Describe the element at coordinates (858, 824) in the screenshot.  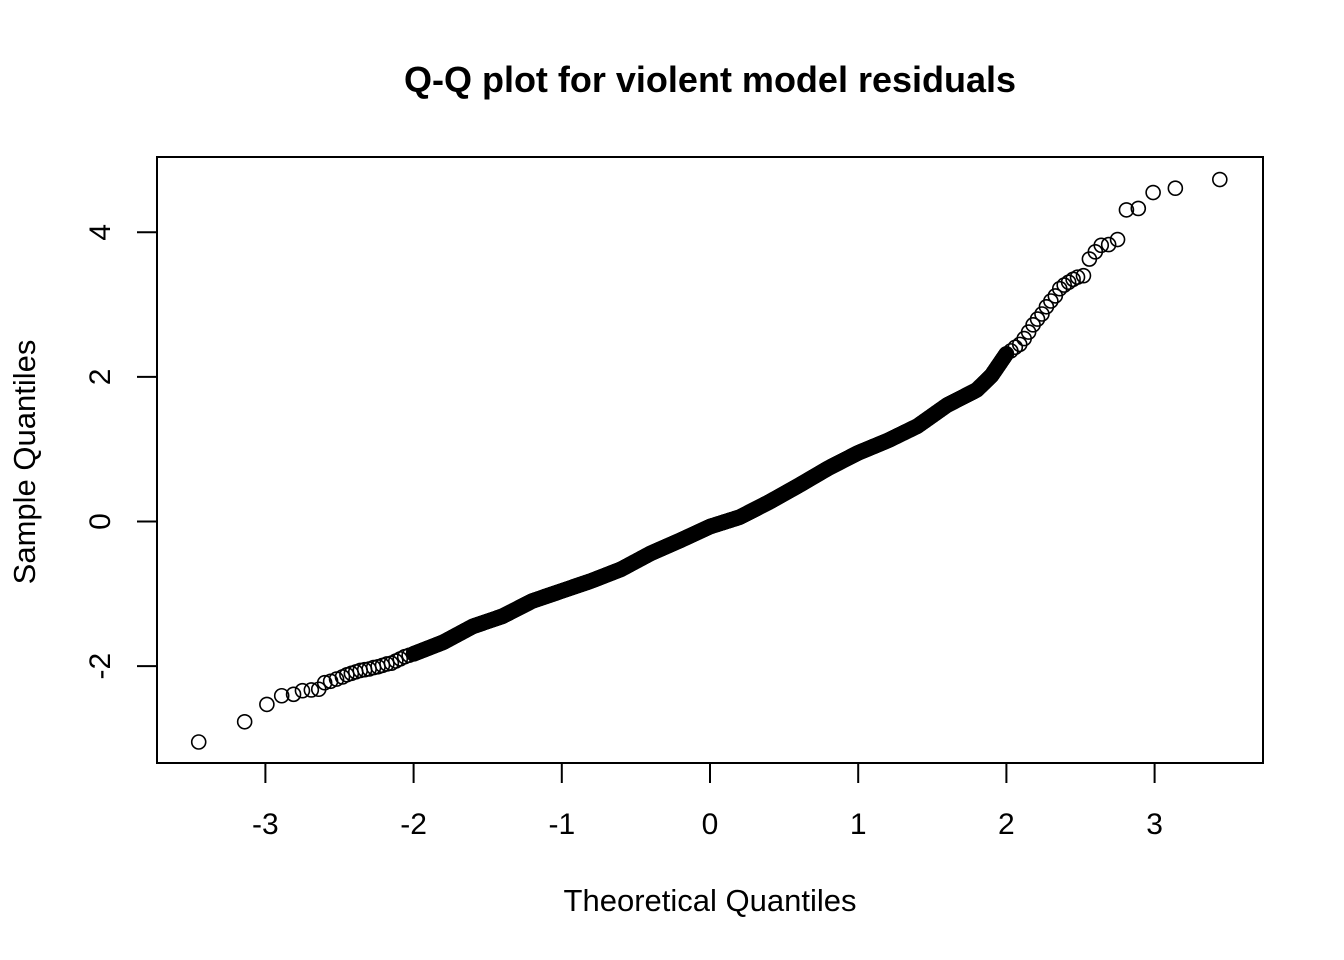
I see `x-tick-label: 1` at that location.